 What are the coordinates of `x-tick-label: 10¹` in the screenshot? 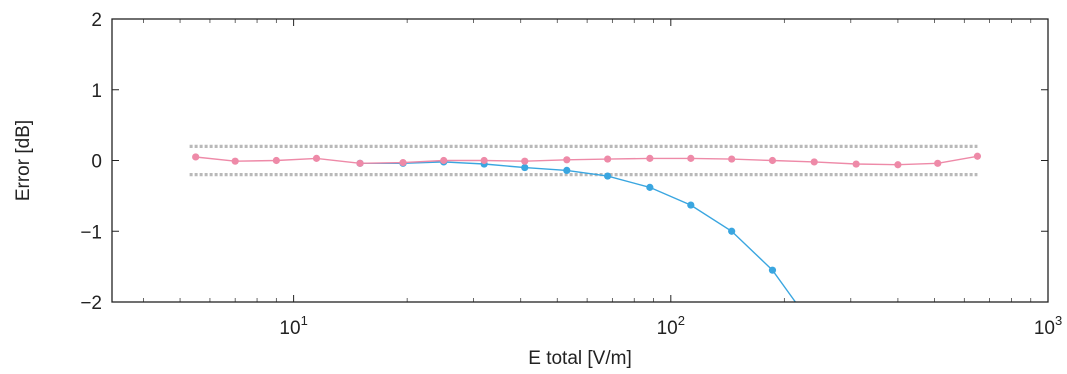 It's located at (293, 326).